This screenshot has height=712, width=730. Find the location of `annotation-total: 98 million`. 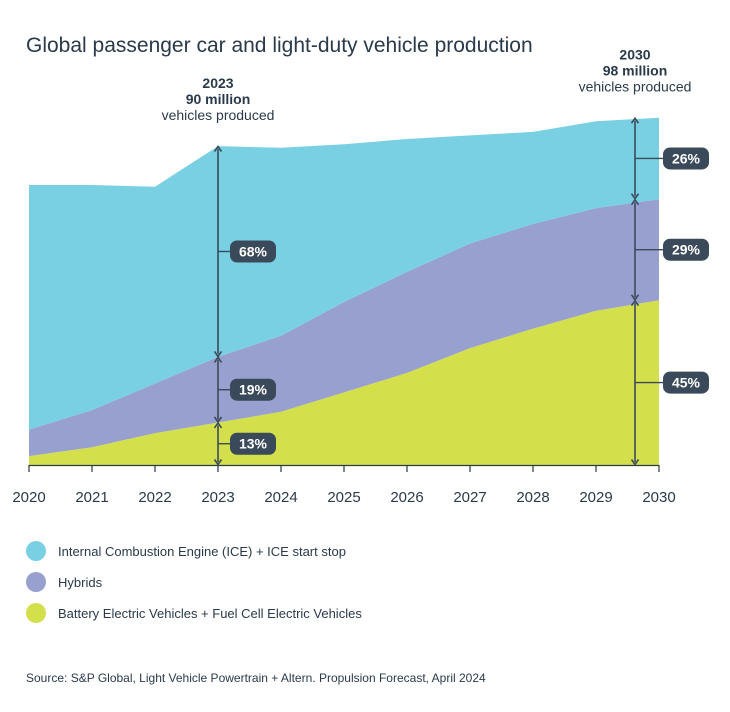

annotation-total: 98 million is located at coordinates (635, 71).